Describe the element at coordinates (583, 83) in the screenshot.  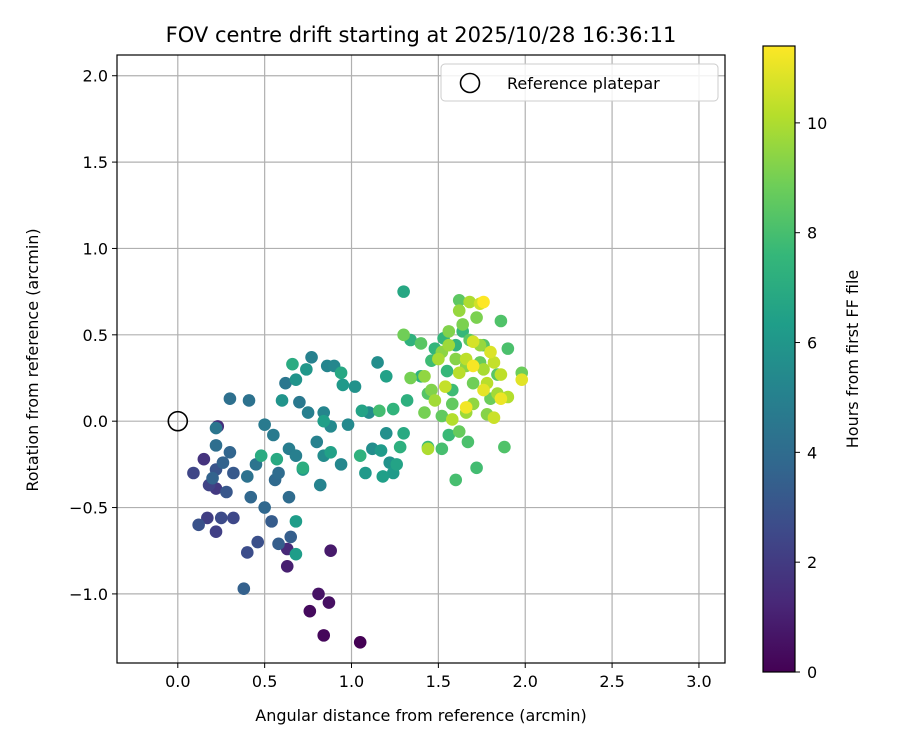
I see `legend-label: Reference platepar` at that location.